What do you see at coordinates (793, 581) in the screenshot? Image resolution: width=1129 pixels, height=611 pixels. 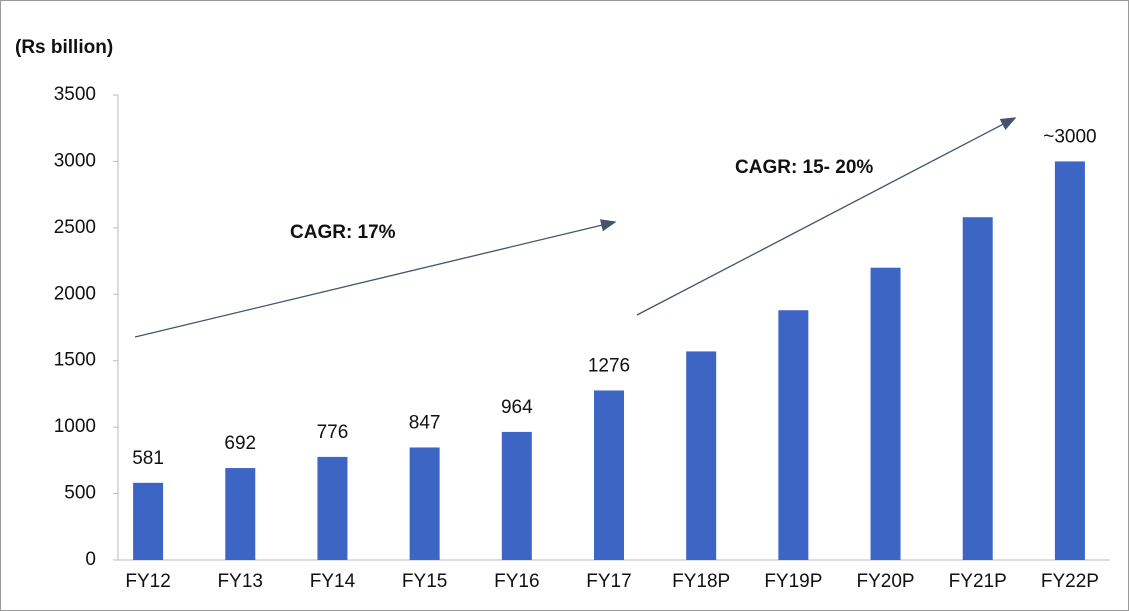 I see `x-tick-label: FY19P` at bounding box center [793, 581].